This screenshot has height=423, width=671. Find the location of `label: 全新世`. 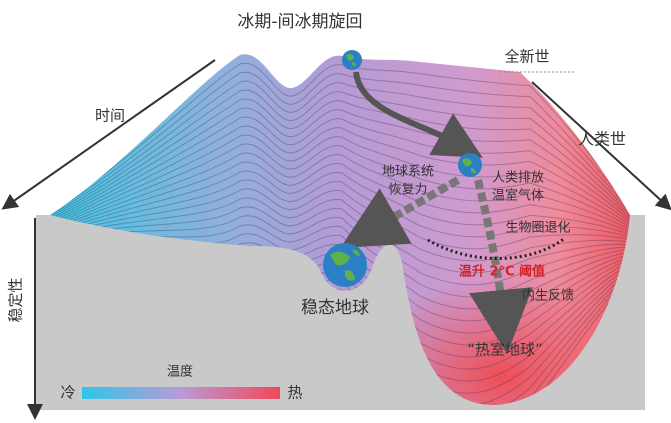

label: 全新世 is located at coordinates (526, 57).